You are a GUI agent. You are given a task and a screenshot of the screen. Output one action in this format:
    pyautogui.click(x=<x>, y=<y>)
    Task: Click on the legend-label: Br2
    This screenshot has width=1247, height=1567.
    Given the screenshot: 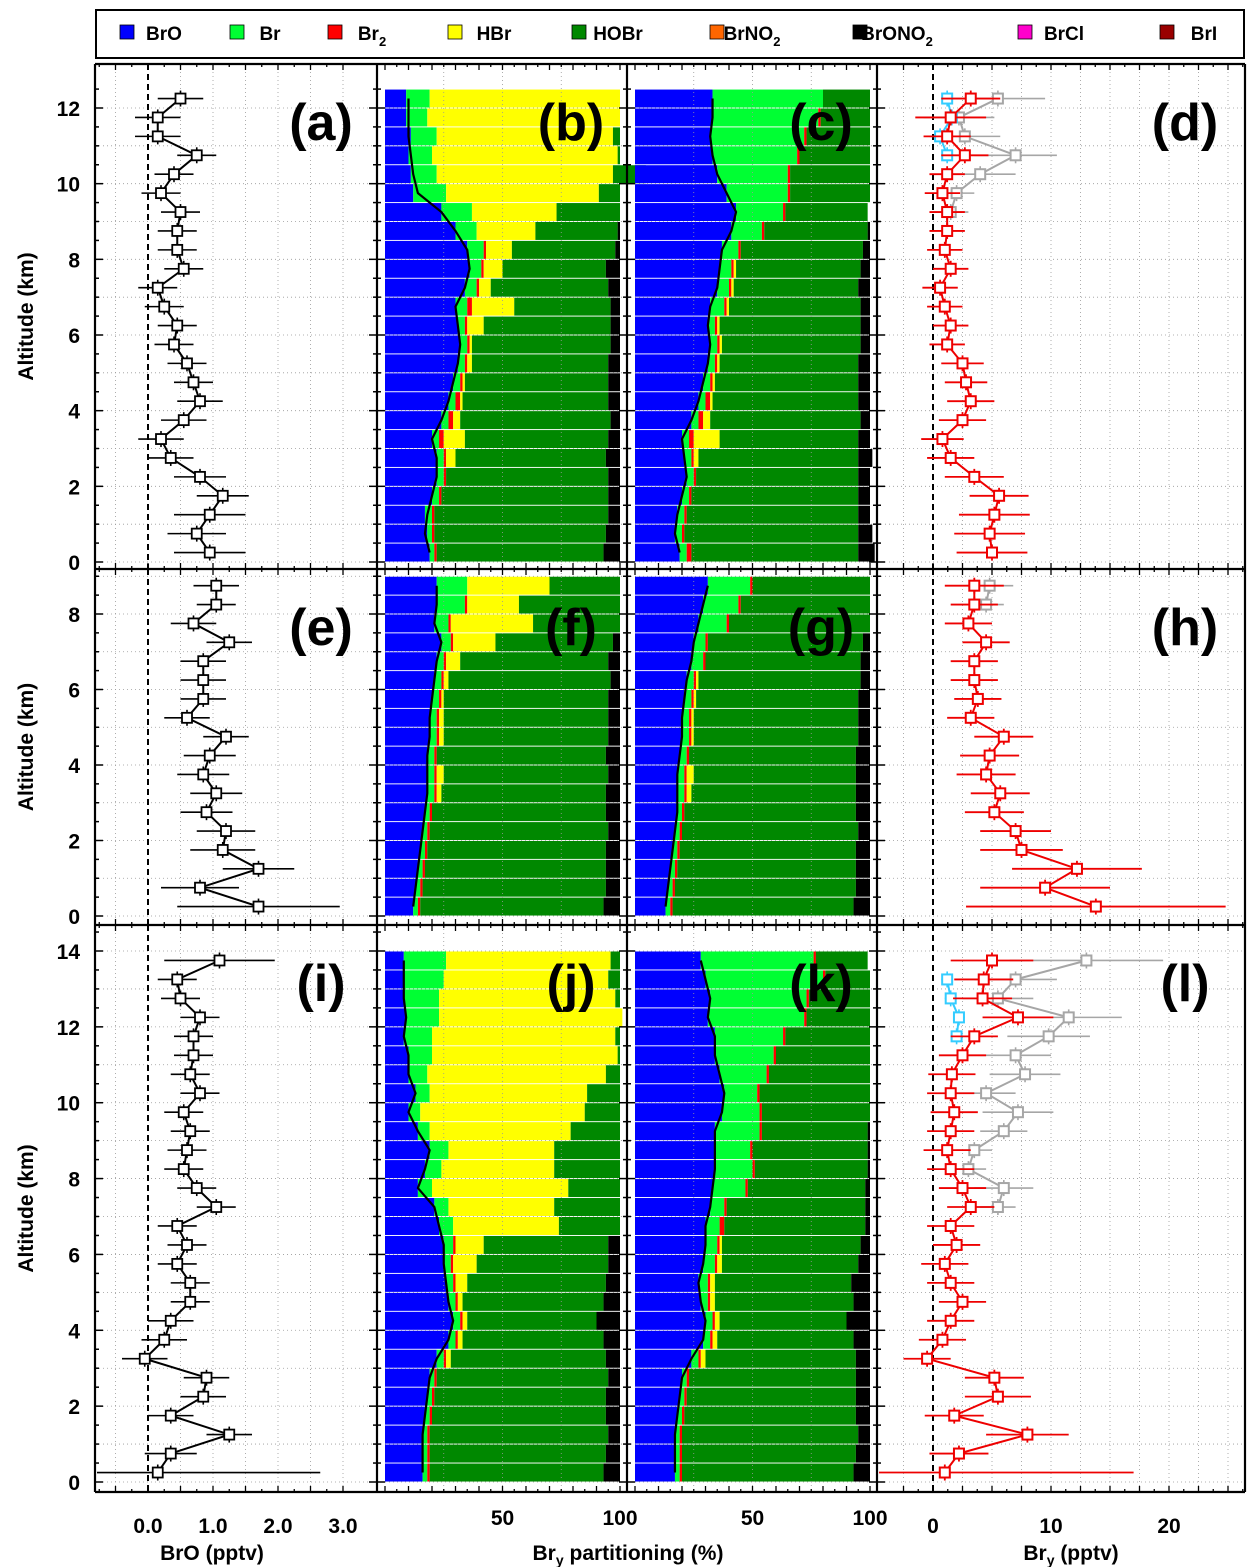 What is the action you would take?
    pyautogui.click(x=372, y=36)
    